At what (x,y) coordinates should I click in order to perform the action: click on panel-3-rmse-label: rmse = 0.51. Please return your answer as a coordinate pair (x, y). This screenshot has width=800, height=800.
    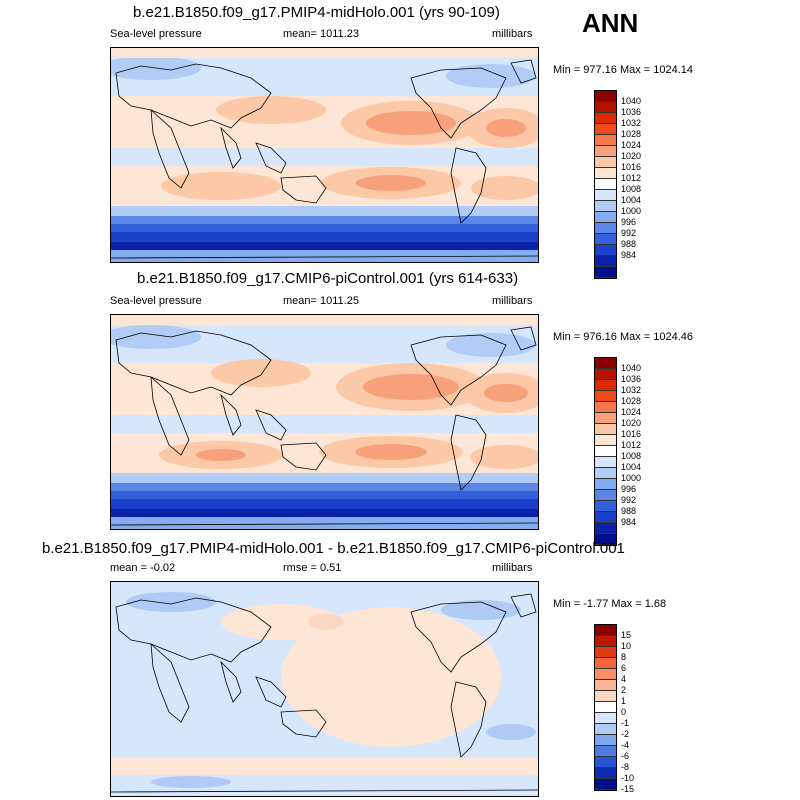
    Looking at the image, I should click on (312, 568).